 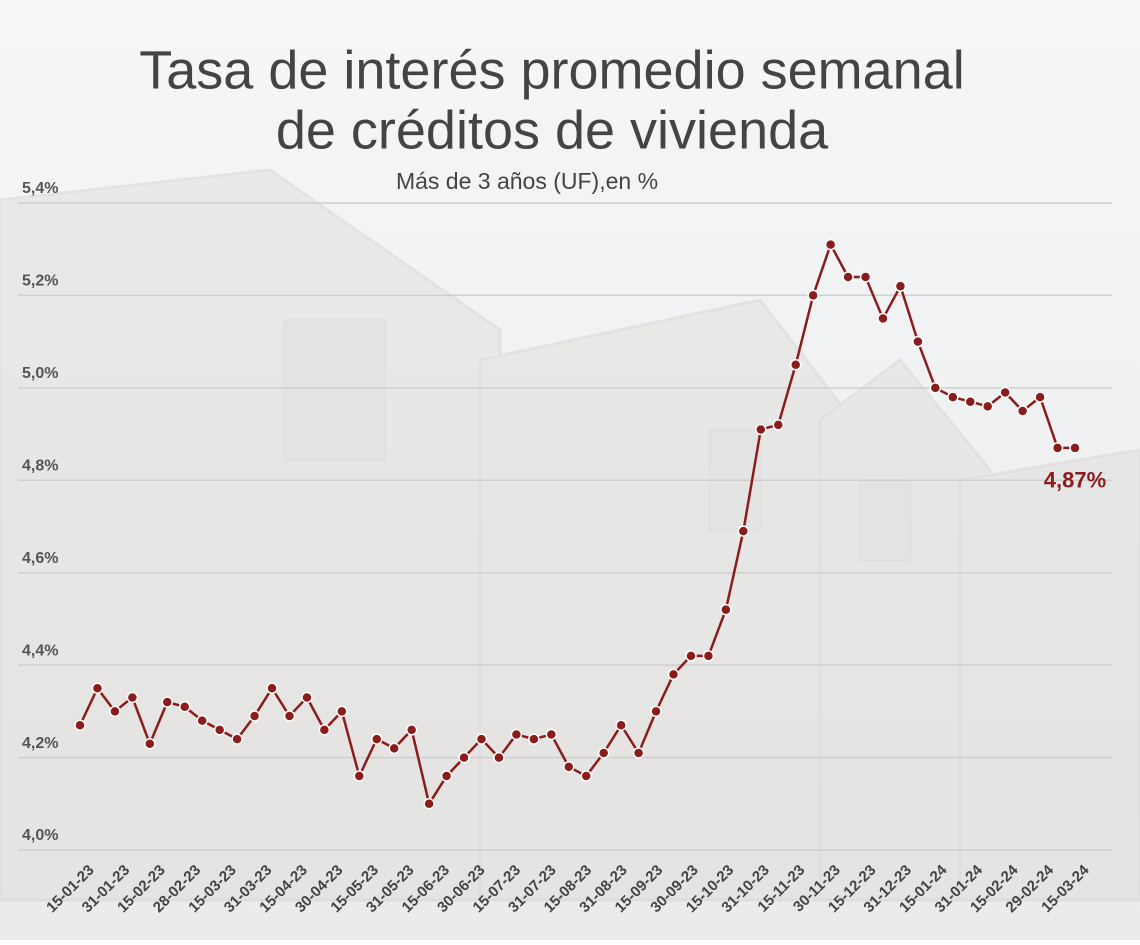 What do you see at coordinates (552, 130) in the screenshot?
I see `chart-title: de créditos de vivienda` at bounding box center [552, 130].